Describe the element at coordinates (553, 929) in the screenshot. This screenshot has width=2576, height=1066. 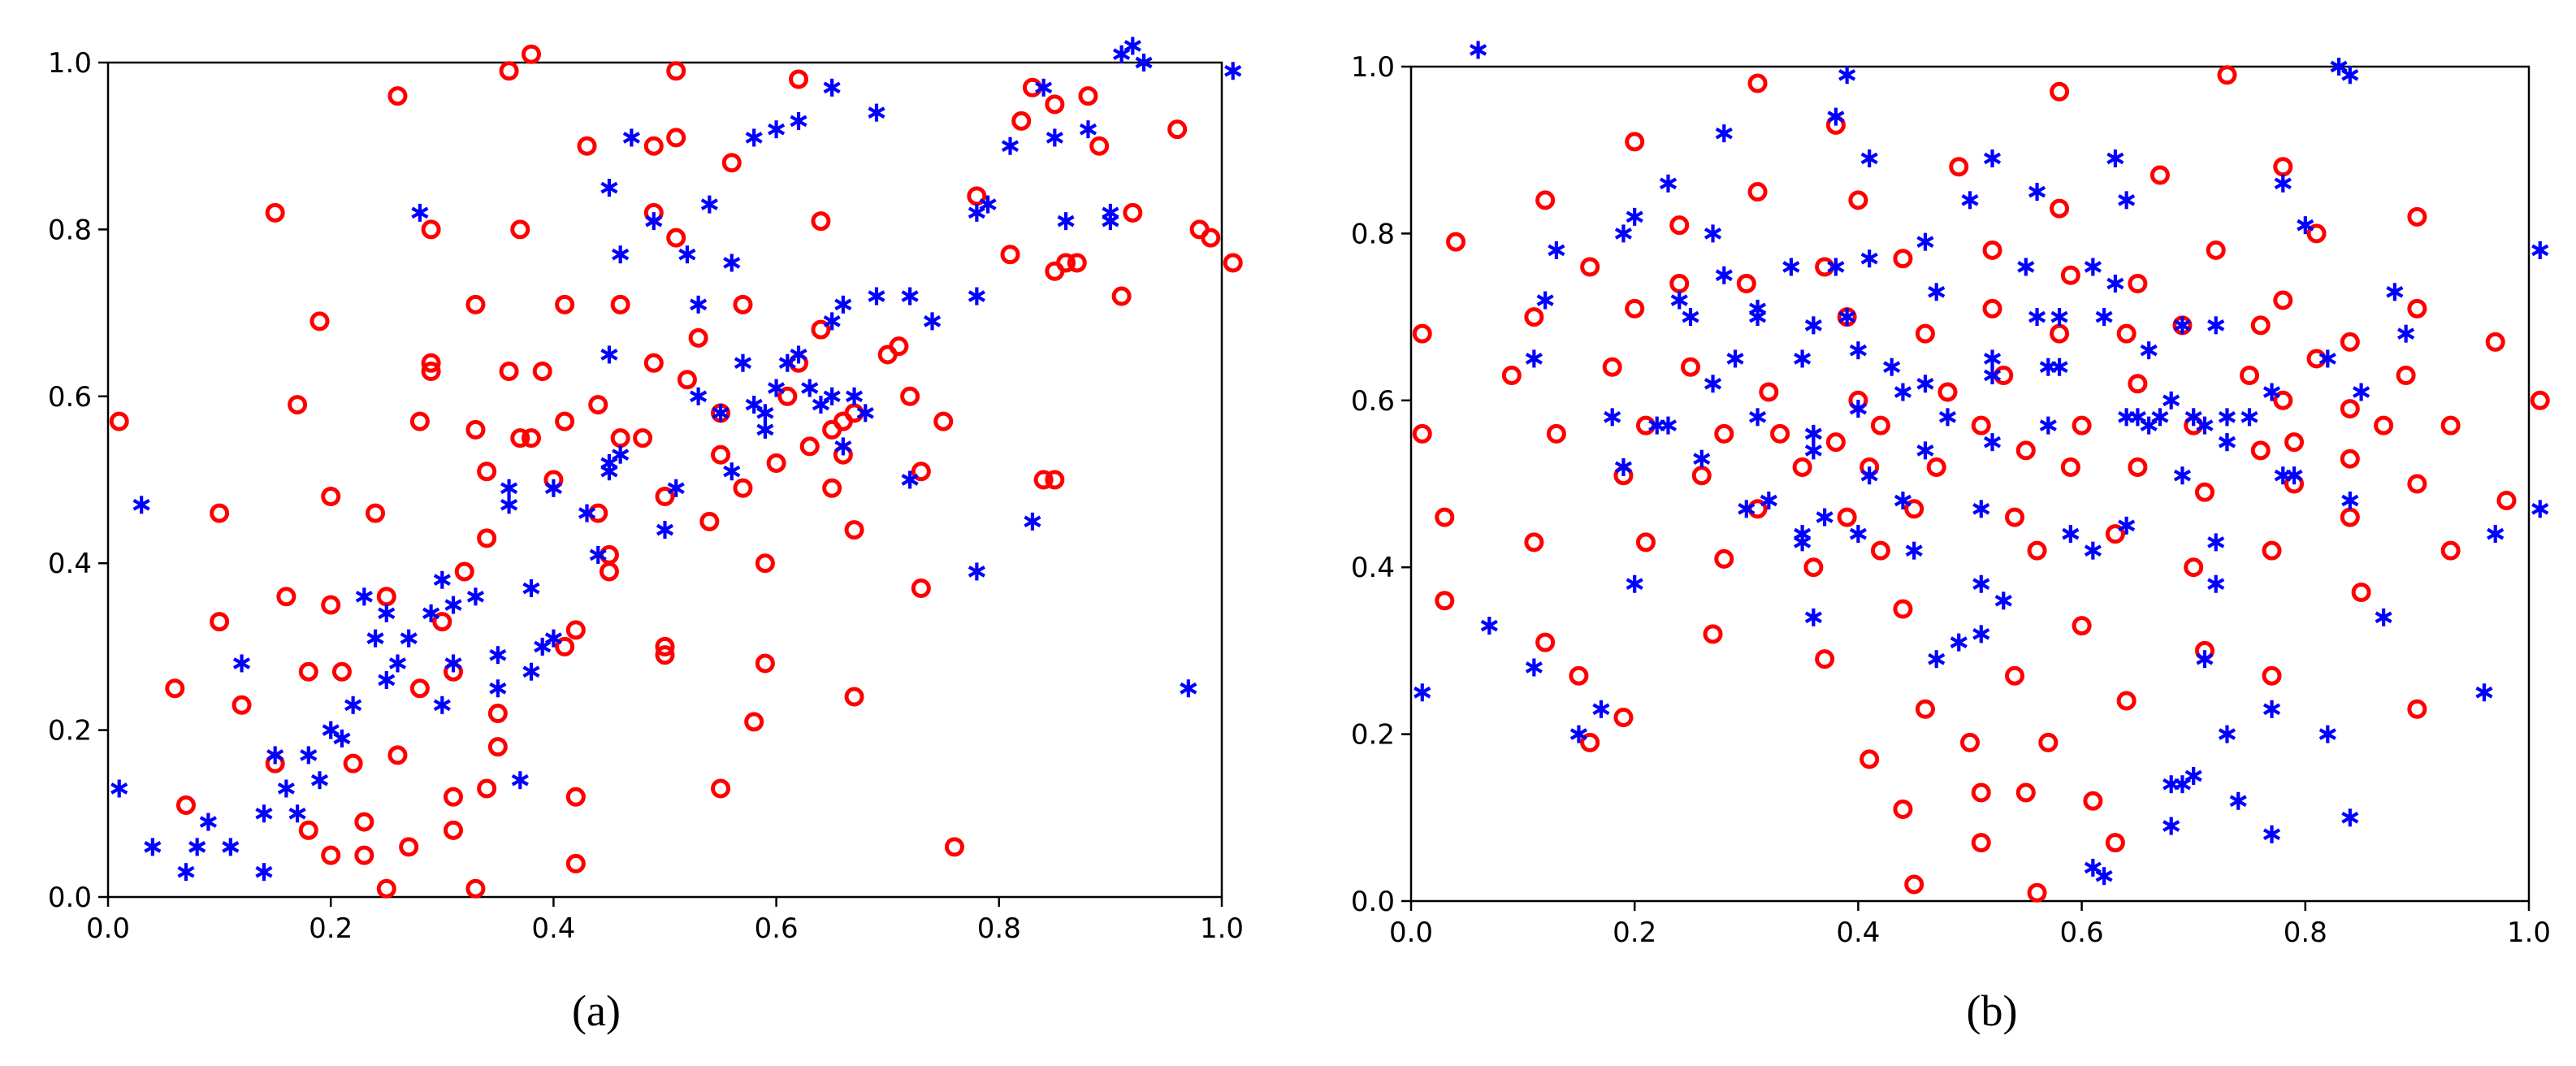
I see `panel-a-x-tick-label: 0.4` at that location.